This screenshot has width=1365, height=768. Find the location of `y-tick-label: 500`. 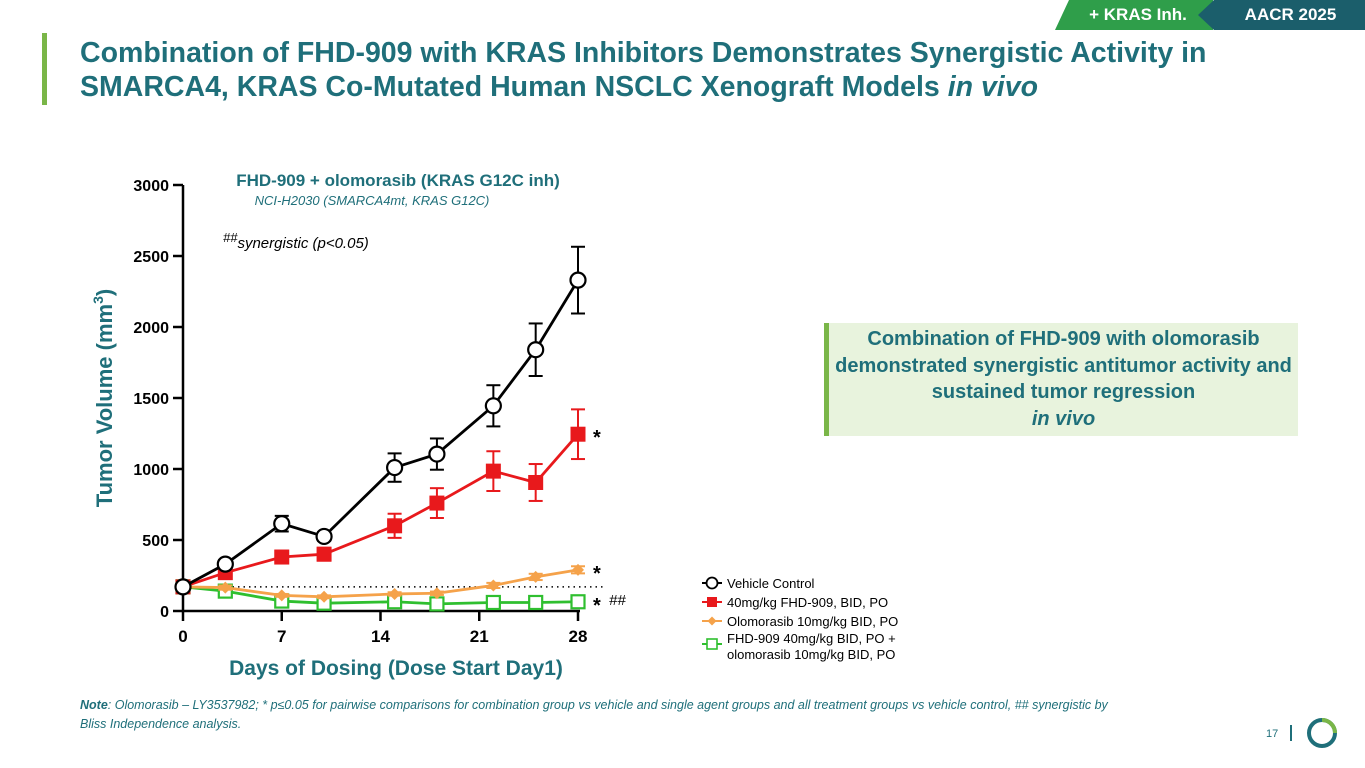

y-tick-label: 500 is located at coordinates (155, 541).